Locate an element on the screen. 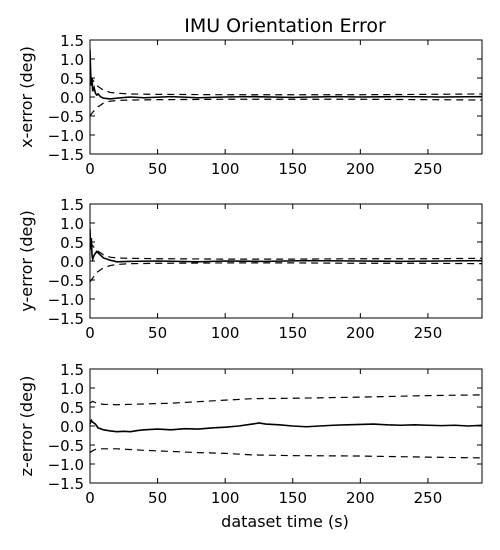  chart-title: IMU Orientation Error is located at coordinates (285, 26).